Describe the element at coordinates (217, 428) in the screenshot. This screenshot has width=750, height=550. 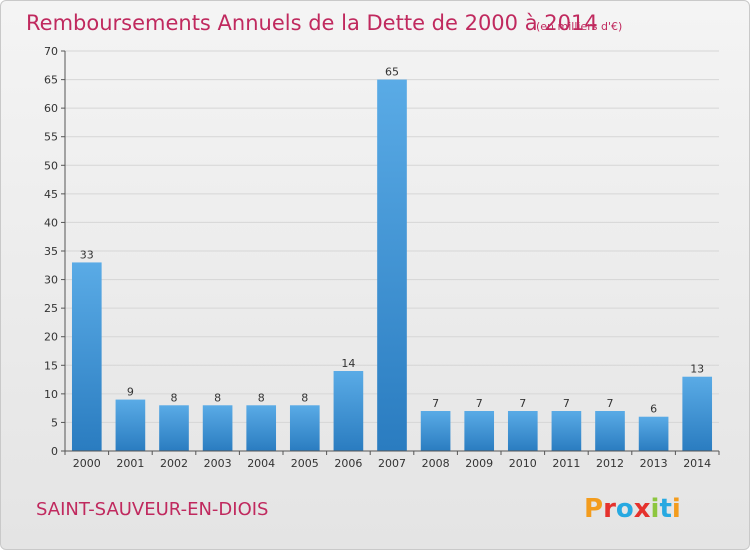
I see `bar-2003` at that location.